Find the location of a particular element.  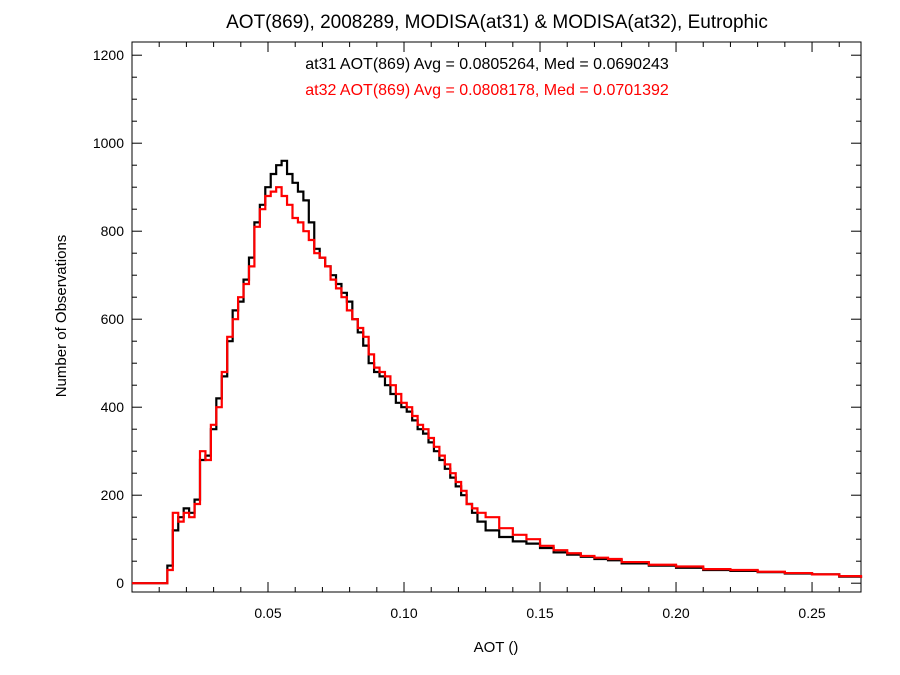

x-tick-label: 0.15 is located at coordinates (539, 613).